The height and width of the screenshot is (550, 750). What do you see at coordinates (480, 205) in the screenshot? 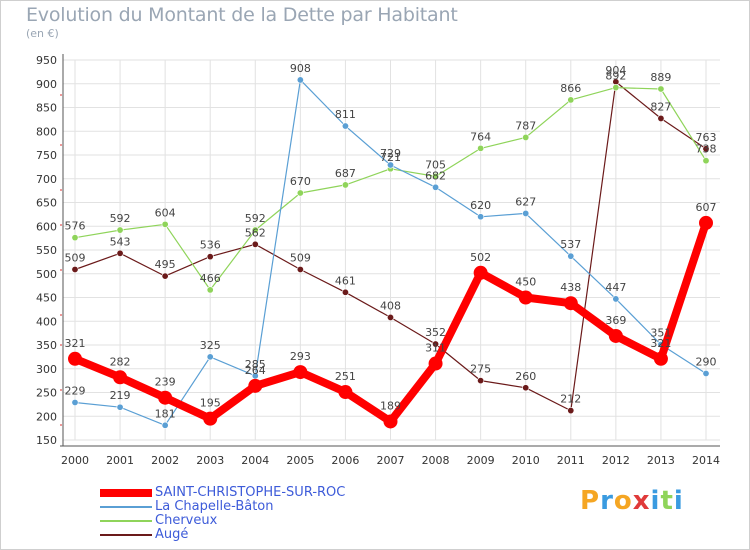
I see `data-label: 620` at bounding box center [480, 205].